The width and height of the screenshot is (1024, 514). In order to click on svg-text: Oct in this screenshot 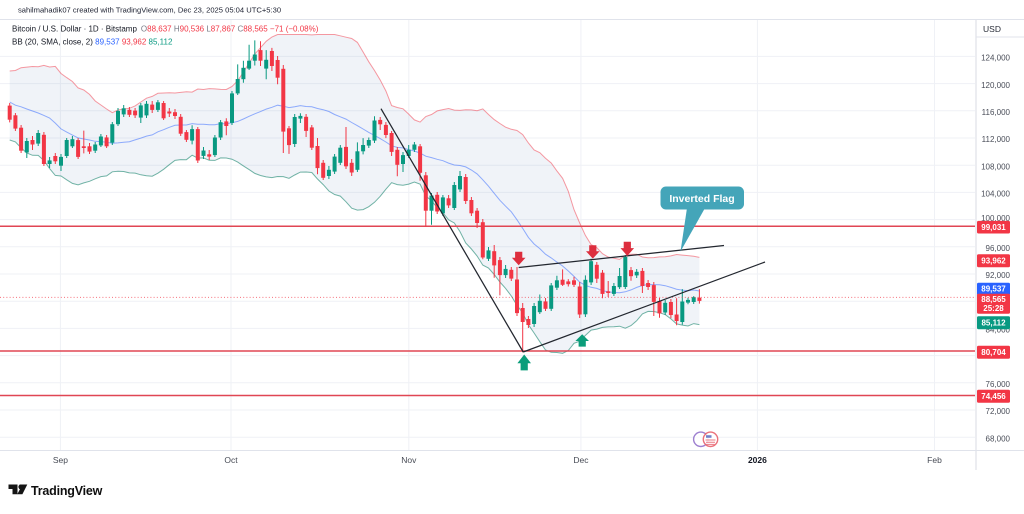, I will do `click(231, 460)`.